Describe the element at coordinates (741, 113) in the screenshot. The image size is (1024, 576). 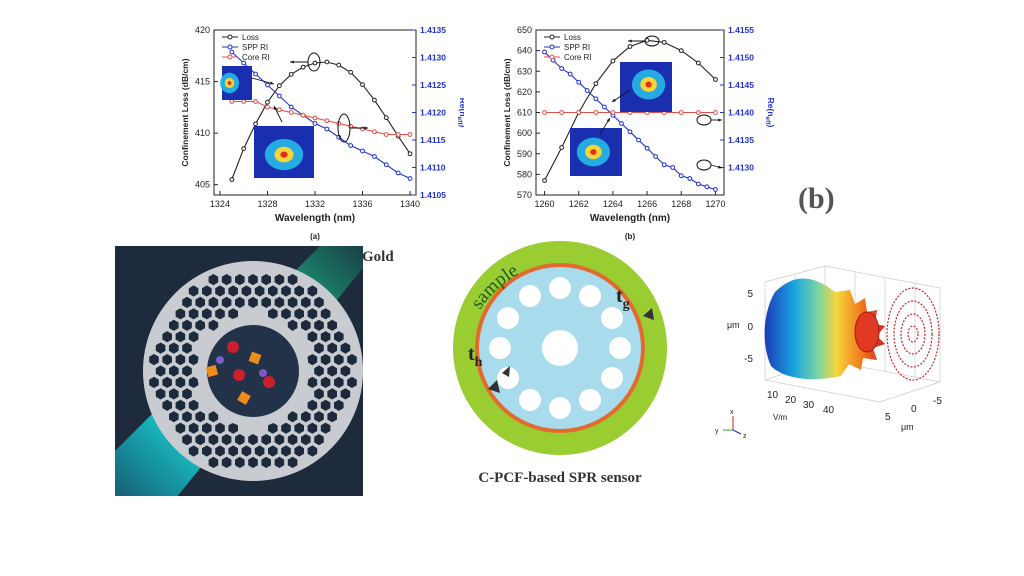
I see `y-right-tick-label: 1.4140` at that location.